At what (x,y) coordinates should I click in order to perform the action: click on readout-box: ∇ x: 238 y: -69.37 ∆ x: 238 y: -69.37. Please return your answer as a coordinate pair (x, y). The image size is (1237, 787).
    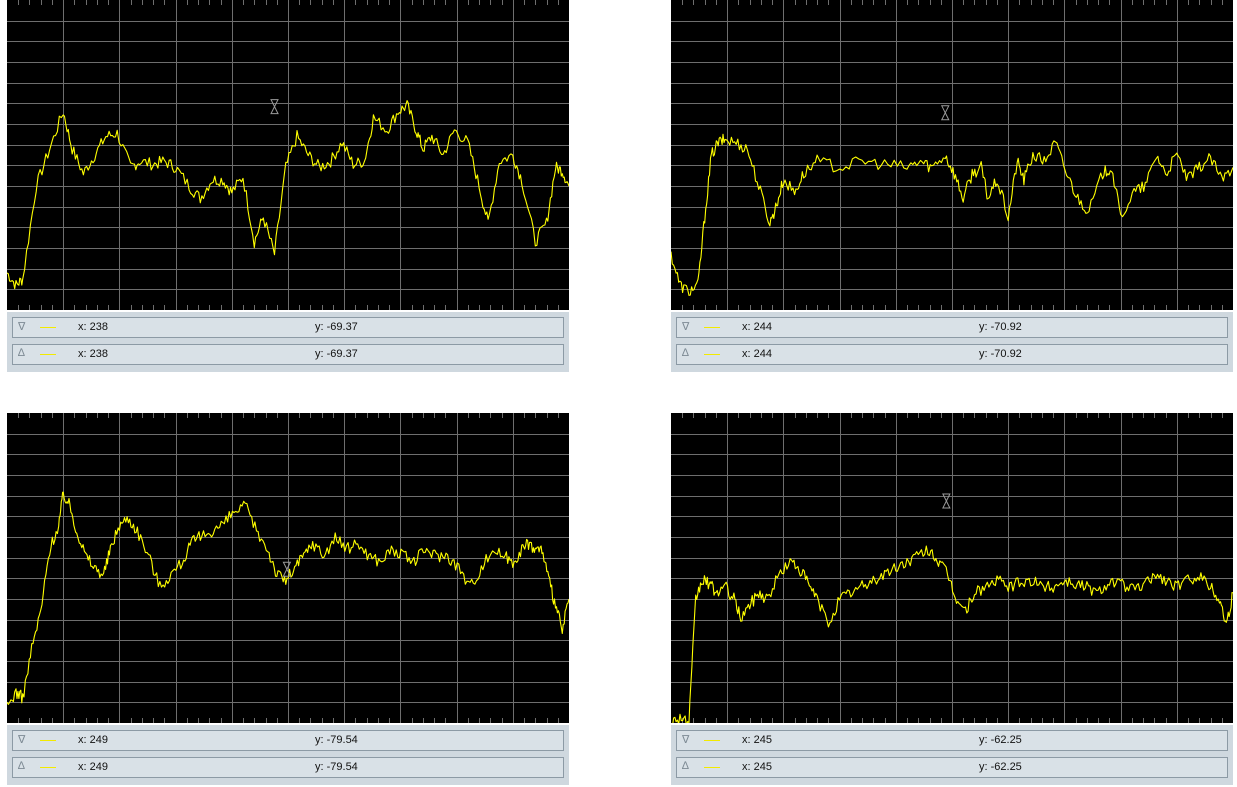
    Looking at the image, I should click on (288, 342).